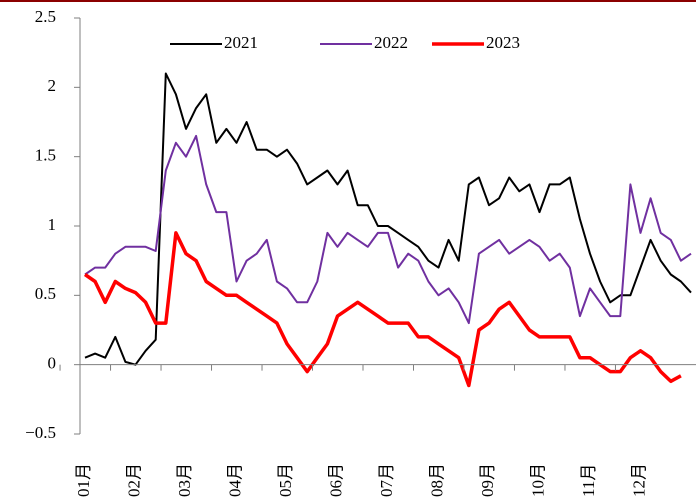  Describe the element at coordinates (45, 155) in the screenshot. I see `y-tick-label: 1.5` at that location.